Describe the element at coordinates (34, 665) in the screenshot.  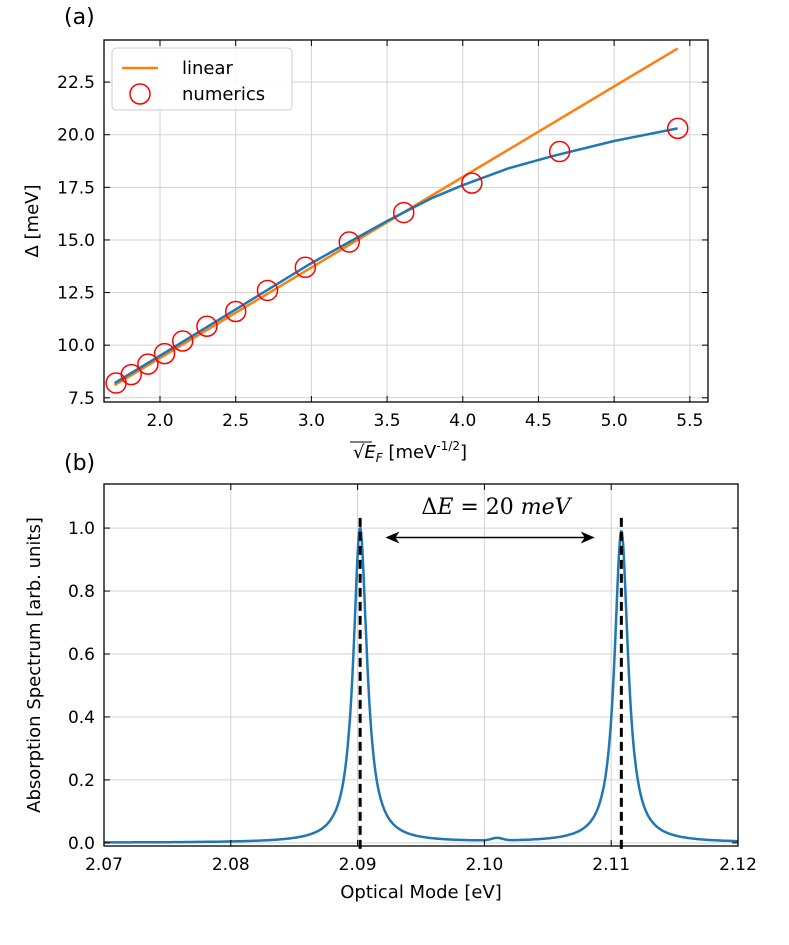
I see `panel-b-ylabel: Absorption Spectrum [arb. units]` at that location.